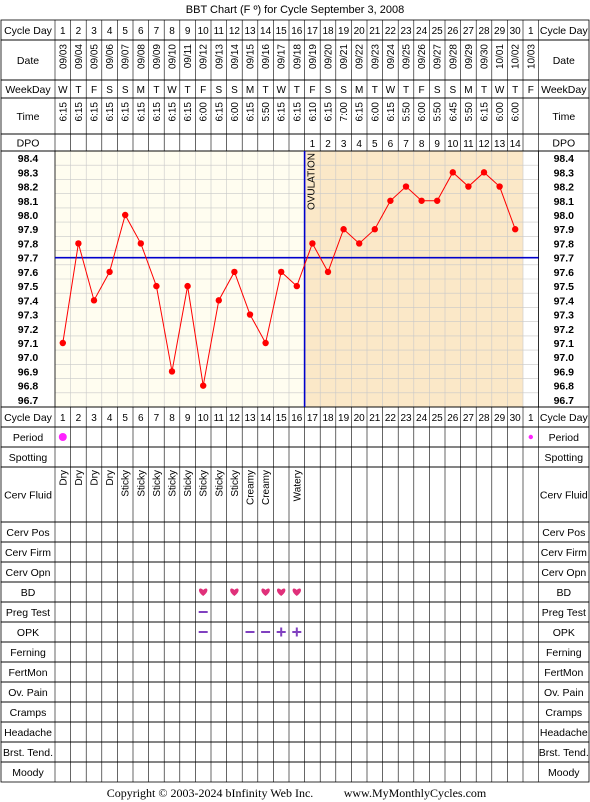  I want to click on row-label-left: Cycle Day, so click(28, 31).